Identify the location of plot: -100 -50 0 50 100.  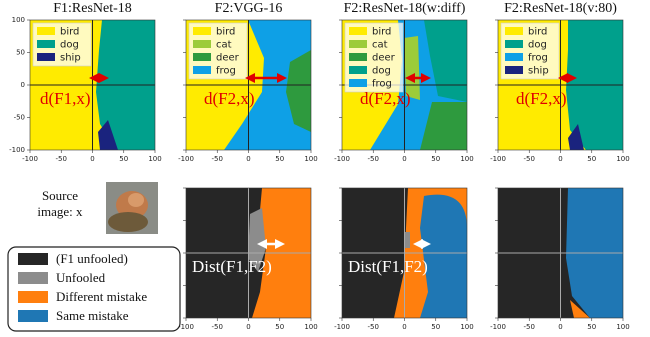
(560, 259).